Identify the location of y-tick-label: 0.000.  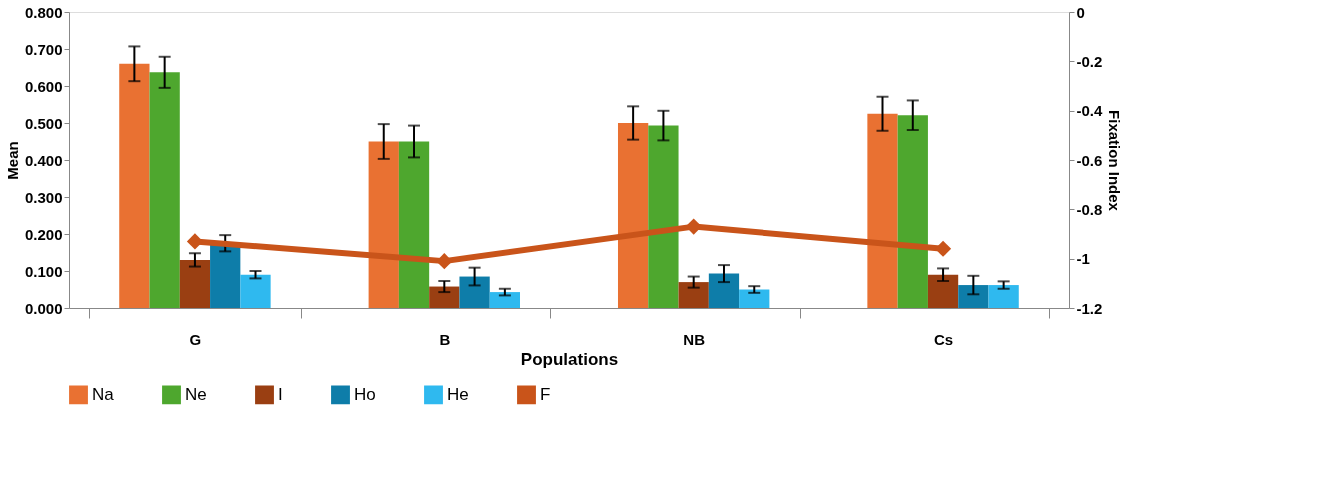
(43, 308).